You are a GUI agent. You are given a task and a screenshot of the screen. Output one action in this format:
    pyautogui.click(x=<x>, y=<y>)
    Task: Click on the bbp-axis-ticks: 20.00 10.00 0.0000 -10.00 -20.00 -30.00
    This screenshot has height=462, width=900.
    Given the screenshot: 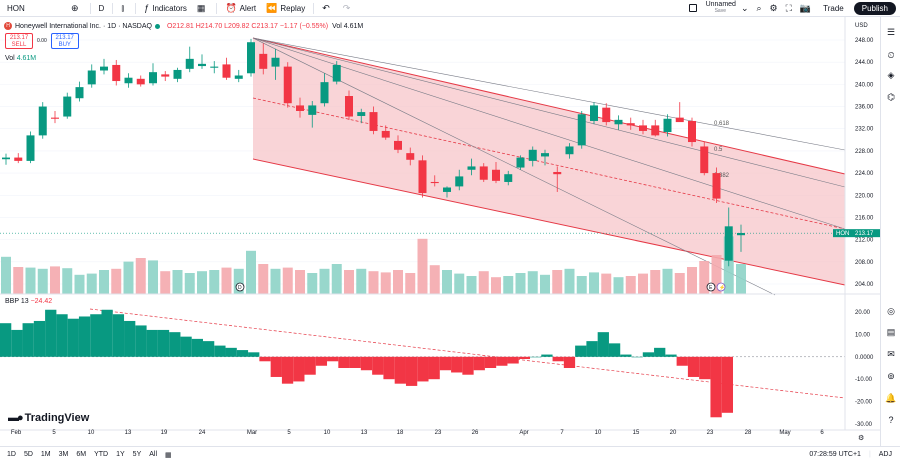 What is the action you would take?
    pyautogui.click(x=864, y=369)
    